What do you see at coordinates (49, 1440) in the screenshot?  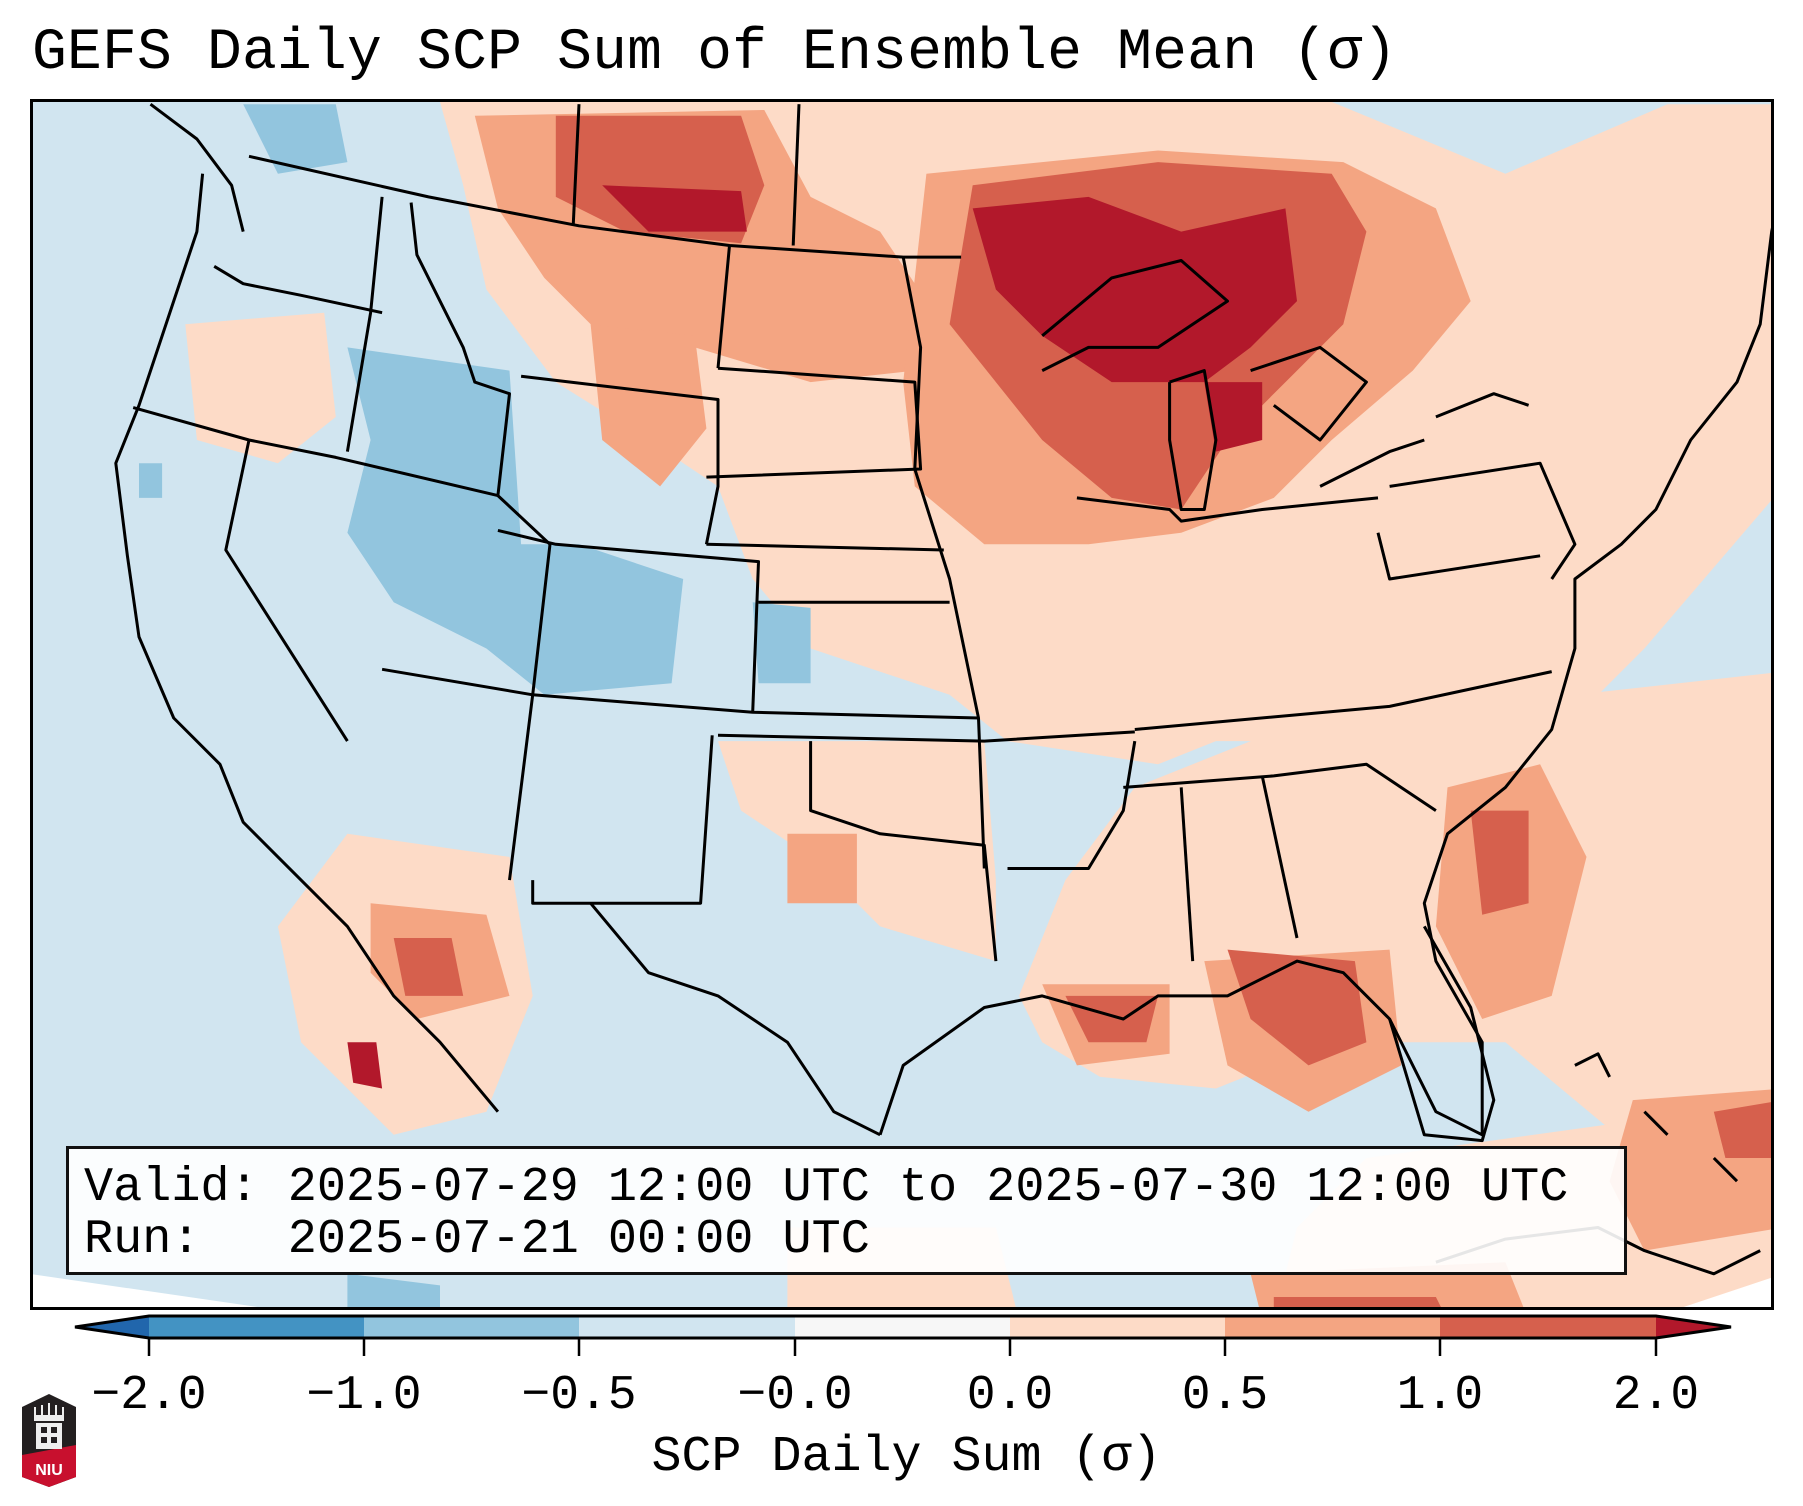 I see `niu-logo: NIU` at bounding box center [49, 1440].